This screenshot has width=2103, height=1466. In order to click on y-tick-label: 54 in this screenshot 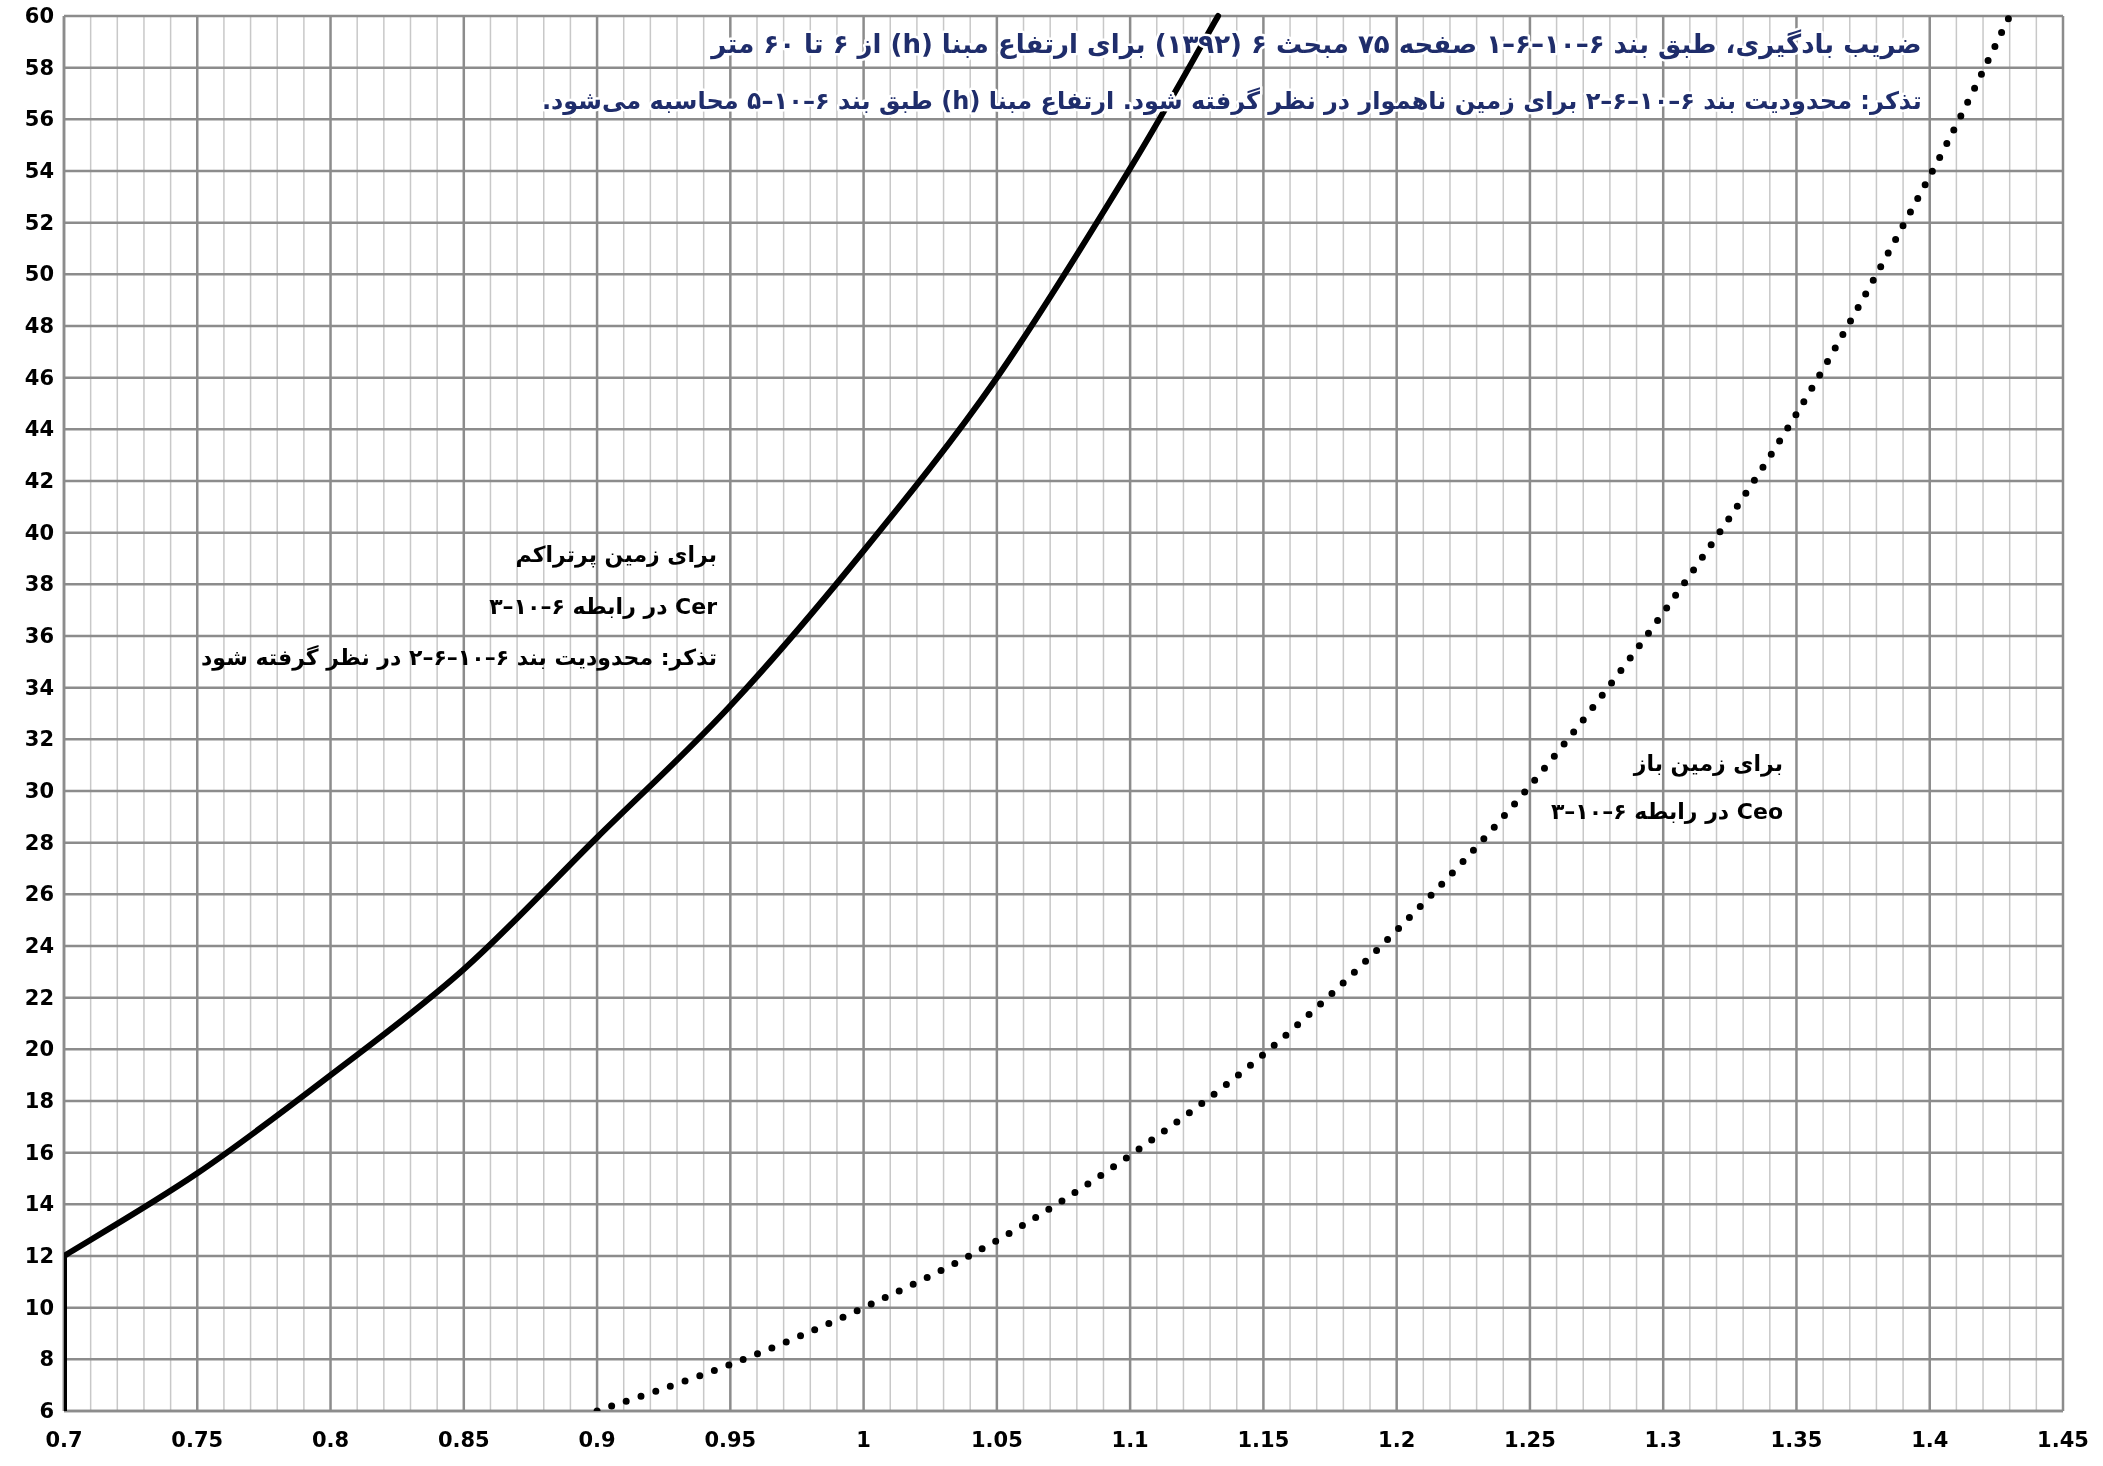, I will do `click(39, 171)`.